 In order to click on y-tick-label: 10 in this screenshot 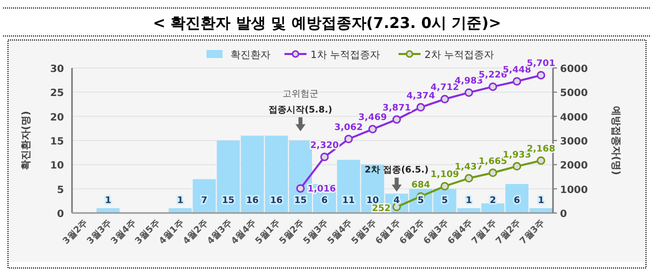, I will do `click(57, 166)`.